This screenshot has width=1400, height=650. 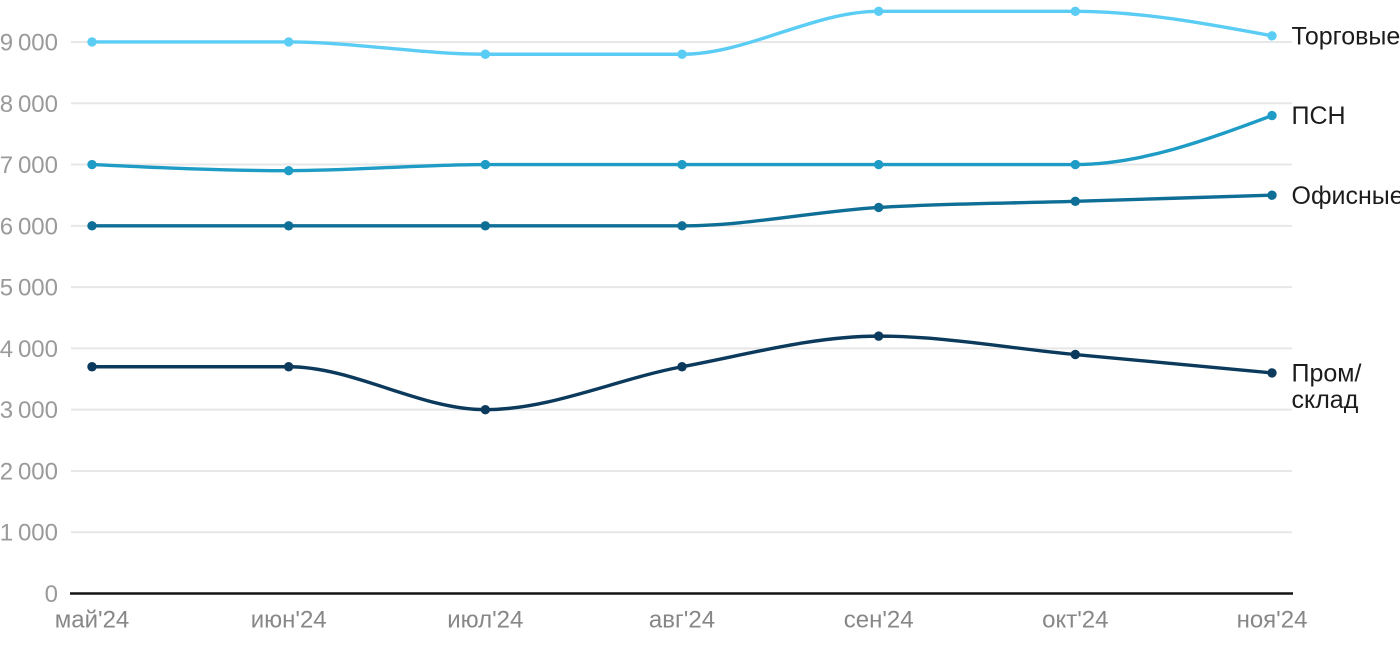 I want to click on svg-text: 6 000, so click(x=29, y=226).